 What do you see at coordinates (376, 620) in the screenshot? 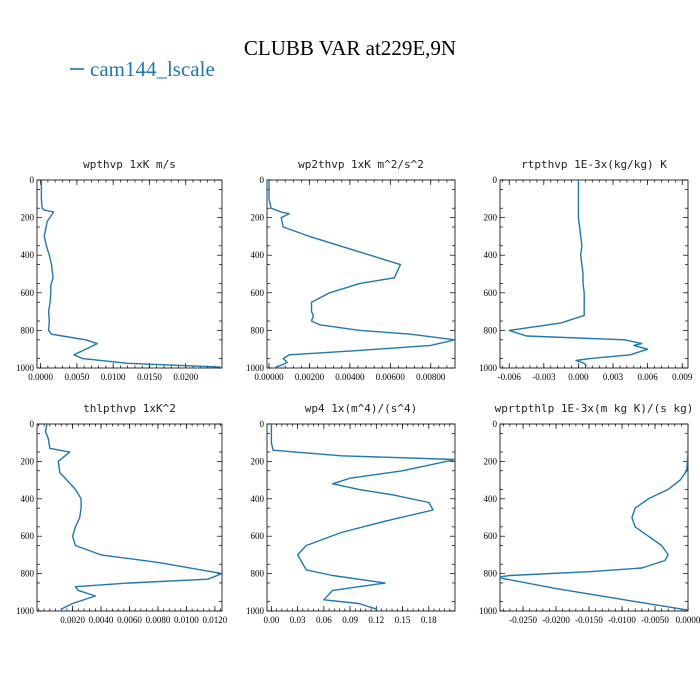
I see `x-tick-label: 0.12` at bounding box center [376, 620].